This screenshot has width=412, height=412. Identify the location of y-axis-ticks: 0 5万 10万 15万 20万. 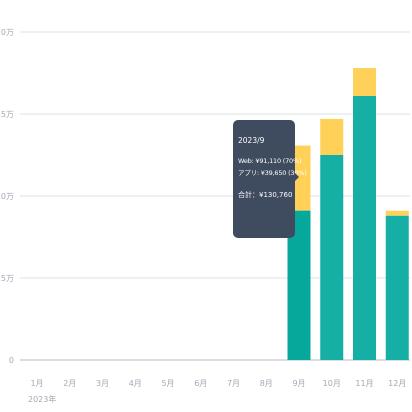
(7, 196).